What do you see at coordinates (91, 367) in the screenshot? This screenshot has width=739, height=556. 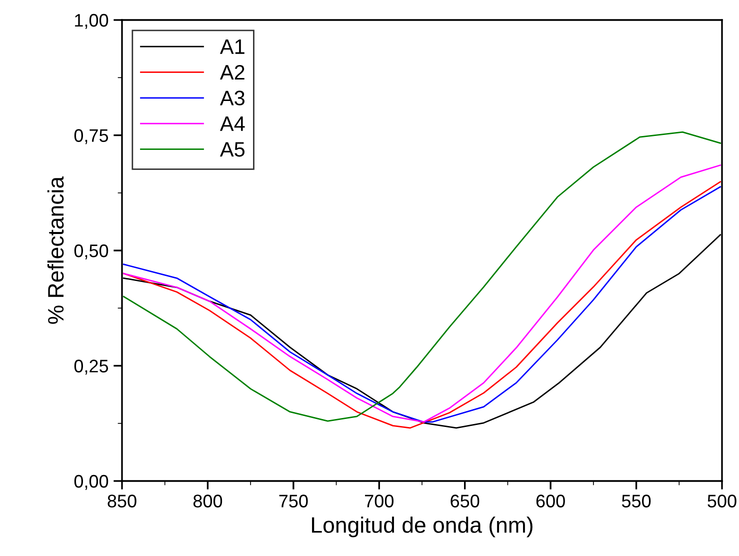 I see `y-tick-label: 0,25` at bounding box center [91, 367].